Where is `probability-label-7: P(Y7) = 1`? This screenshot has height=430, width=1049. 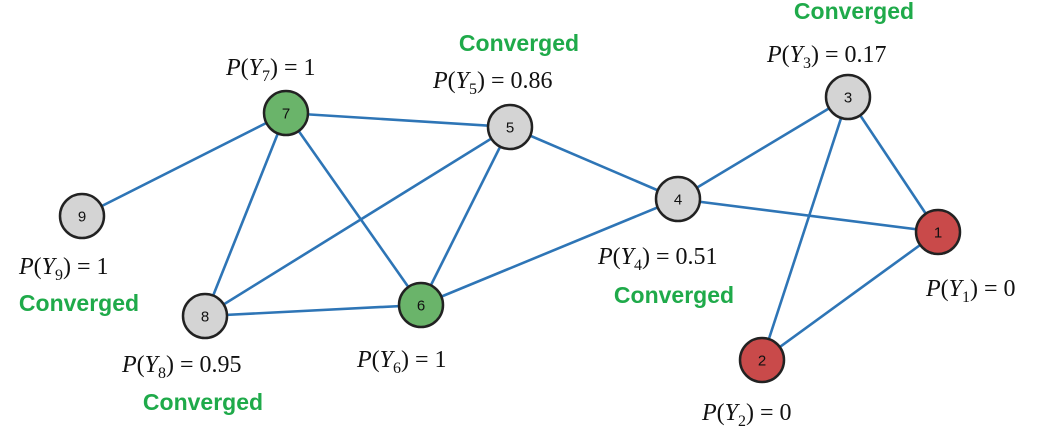
probability-label-7: P(Y7) = 1 is located at coordinates (270, 70).